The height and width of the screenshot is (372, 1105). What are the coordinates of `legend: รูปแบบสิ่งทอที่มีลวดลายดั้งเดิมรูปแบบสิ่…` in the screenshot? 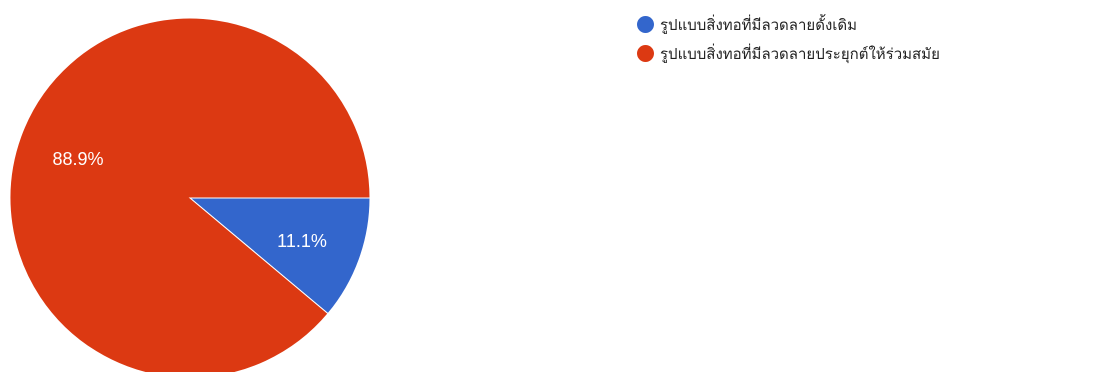 It's located at (788, 39).